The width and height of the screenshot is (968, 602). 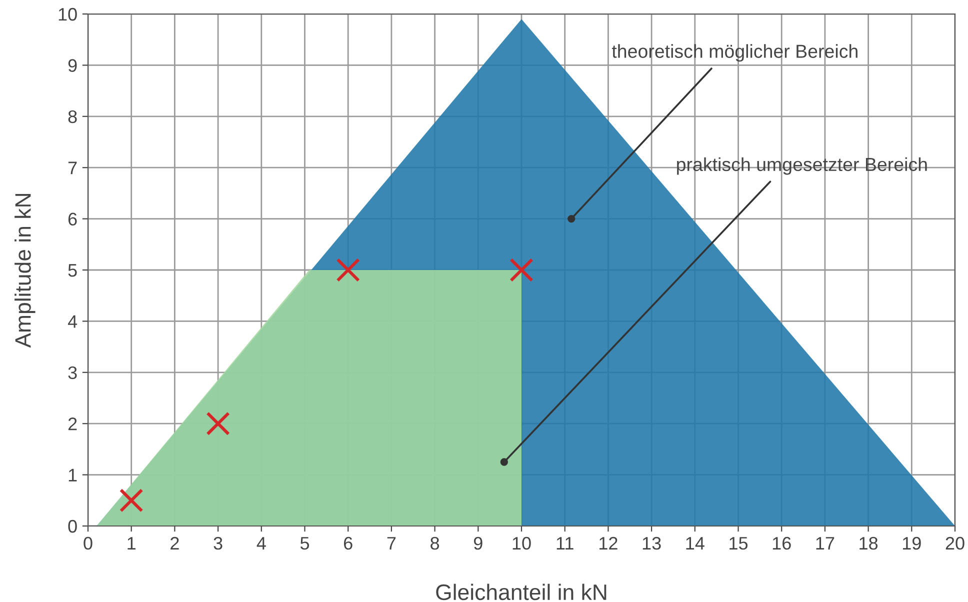 What do you see at coordinates (132, 543) in the screenshot?
I see `x-tick-label: 1` at bounding box center [132, 543].